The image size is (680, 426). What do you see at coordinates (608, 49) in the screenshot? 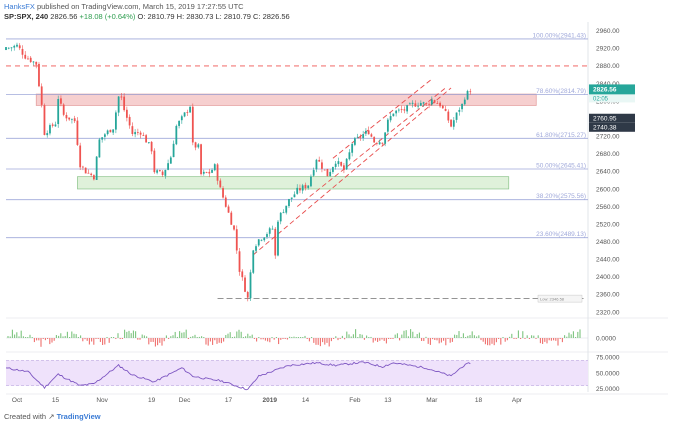
I see `y-tick-label: 2920.00` at bounding box center [608, 49].